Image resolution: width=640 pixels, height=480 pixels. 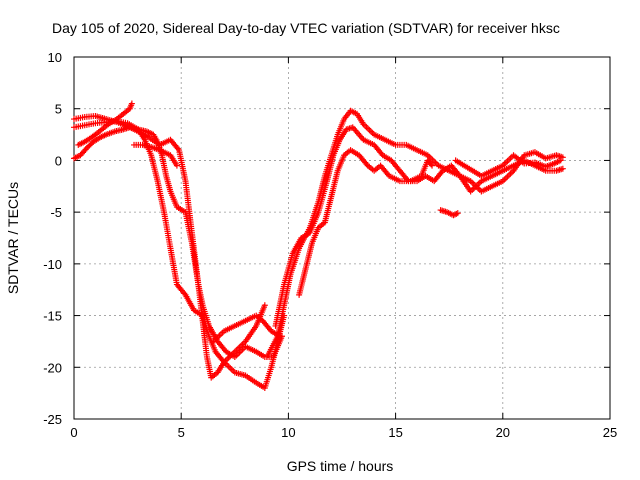 What do you see at coordinates (58, 160) in the screenshot?
I see `y-tick-label: 0` at bounding box center [58, 160].